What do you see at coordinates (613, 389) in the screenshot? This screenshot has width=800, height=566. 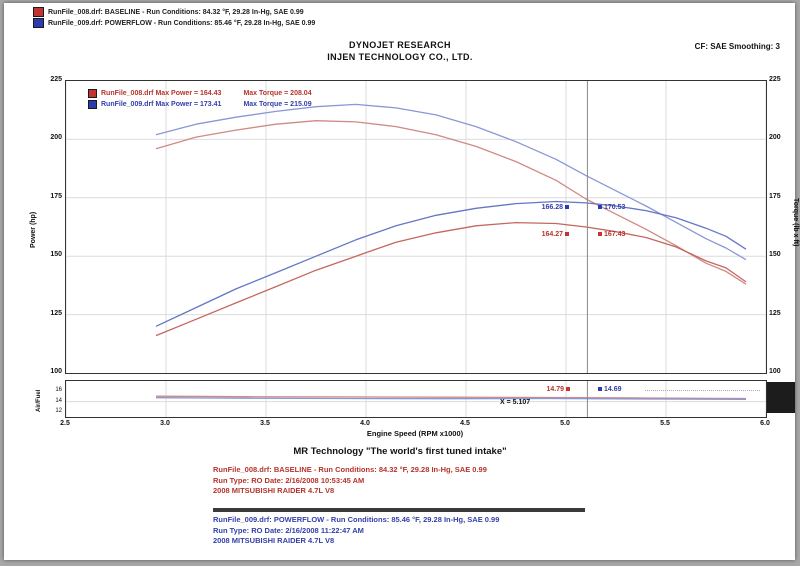 I see `cursor-afr-powerflow-value: 14.69` at bounding box center [613, 389].